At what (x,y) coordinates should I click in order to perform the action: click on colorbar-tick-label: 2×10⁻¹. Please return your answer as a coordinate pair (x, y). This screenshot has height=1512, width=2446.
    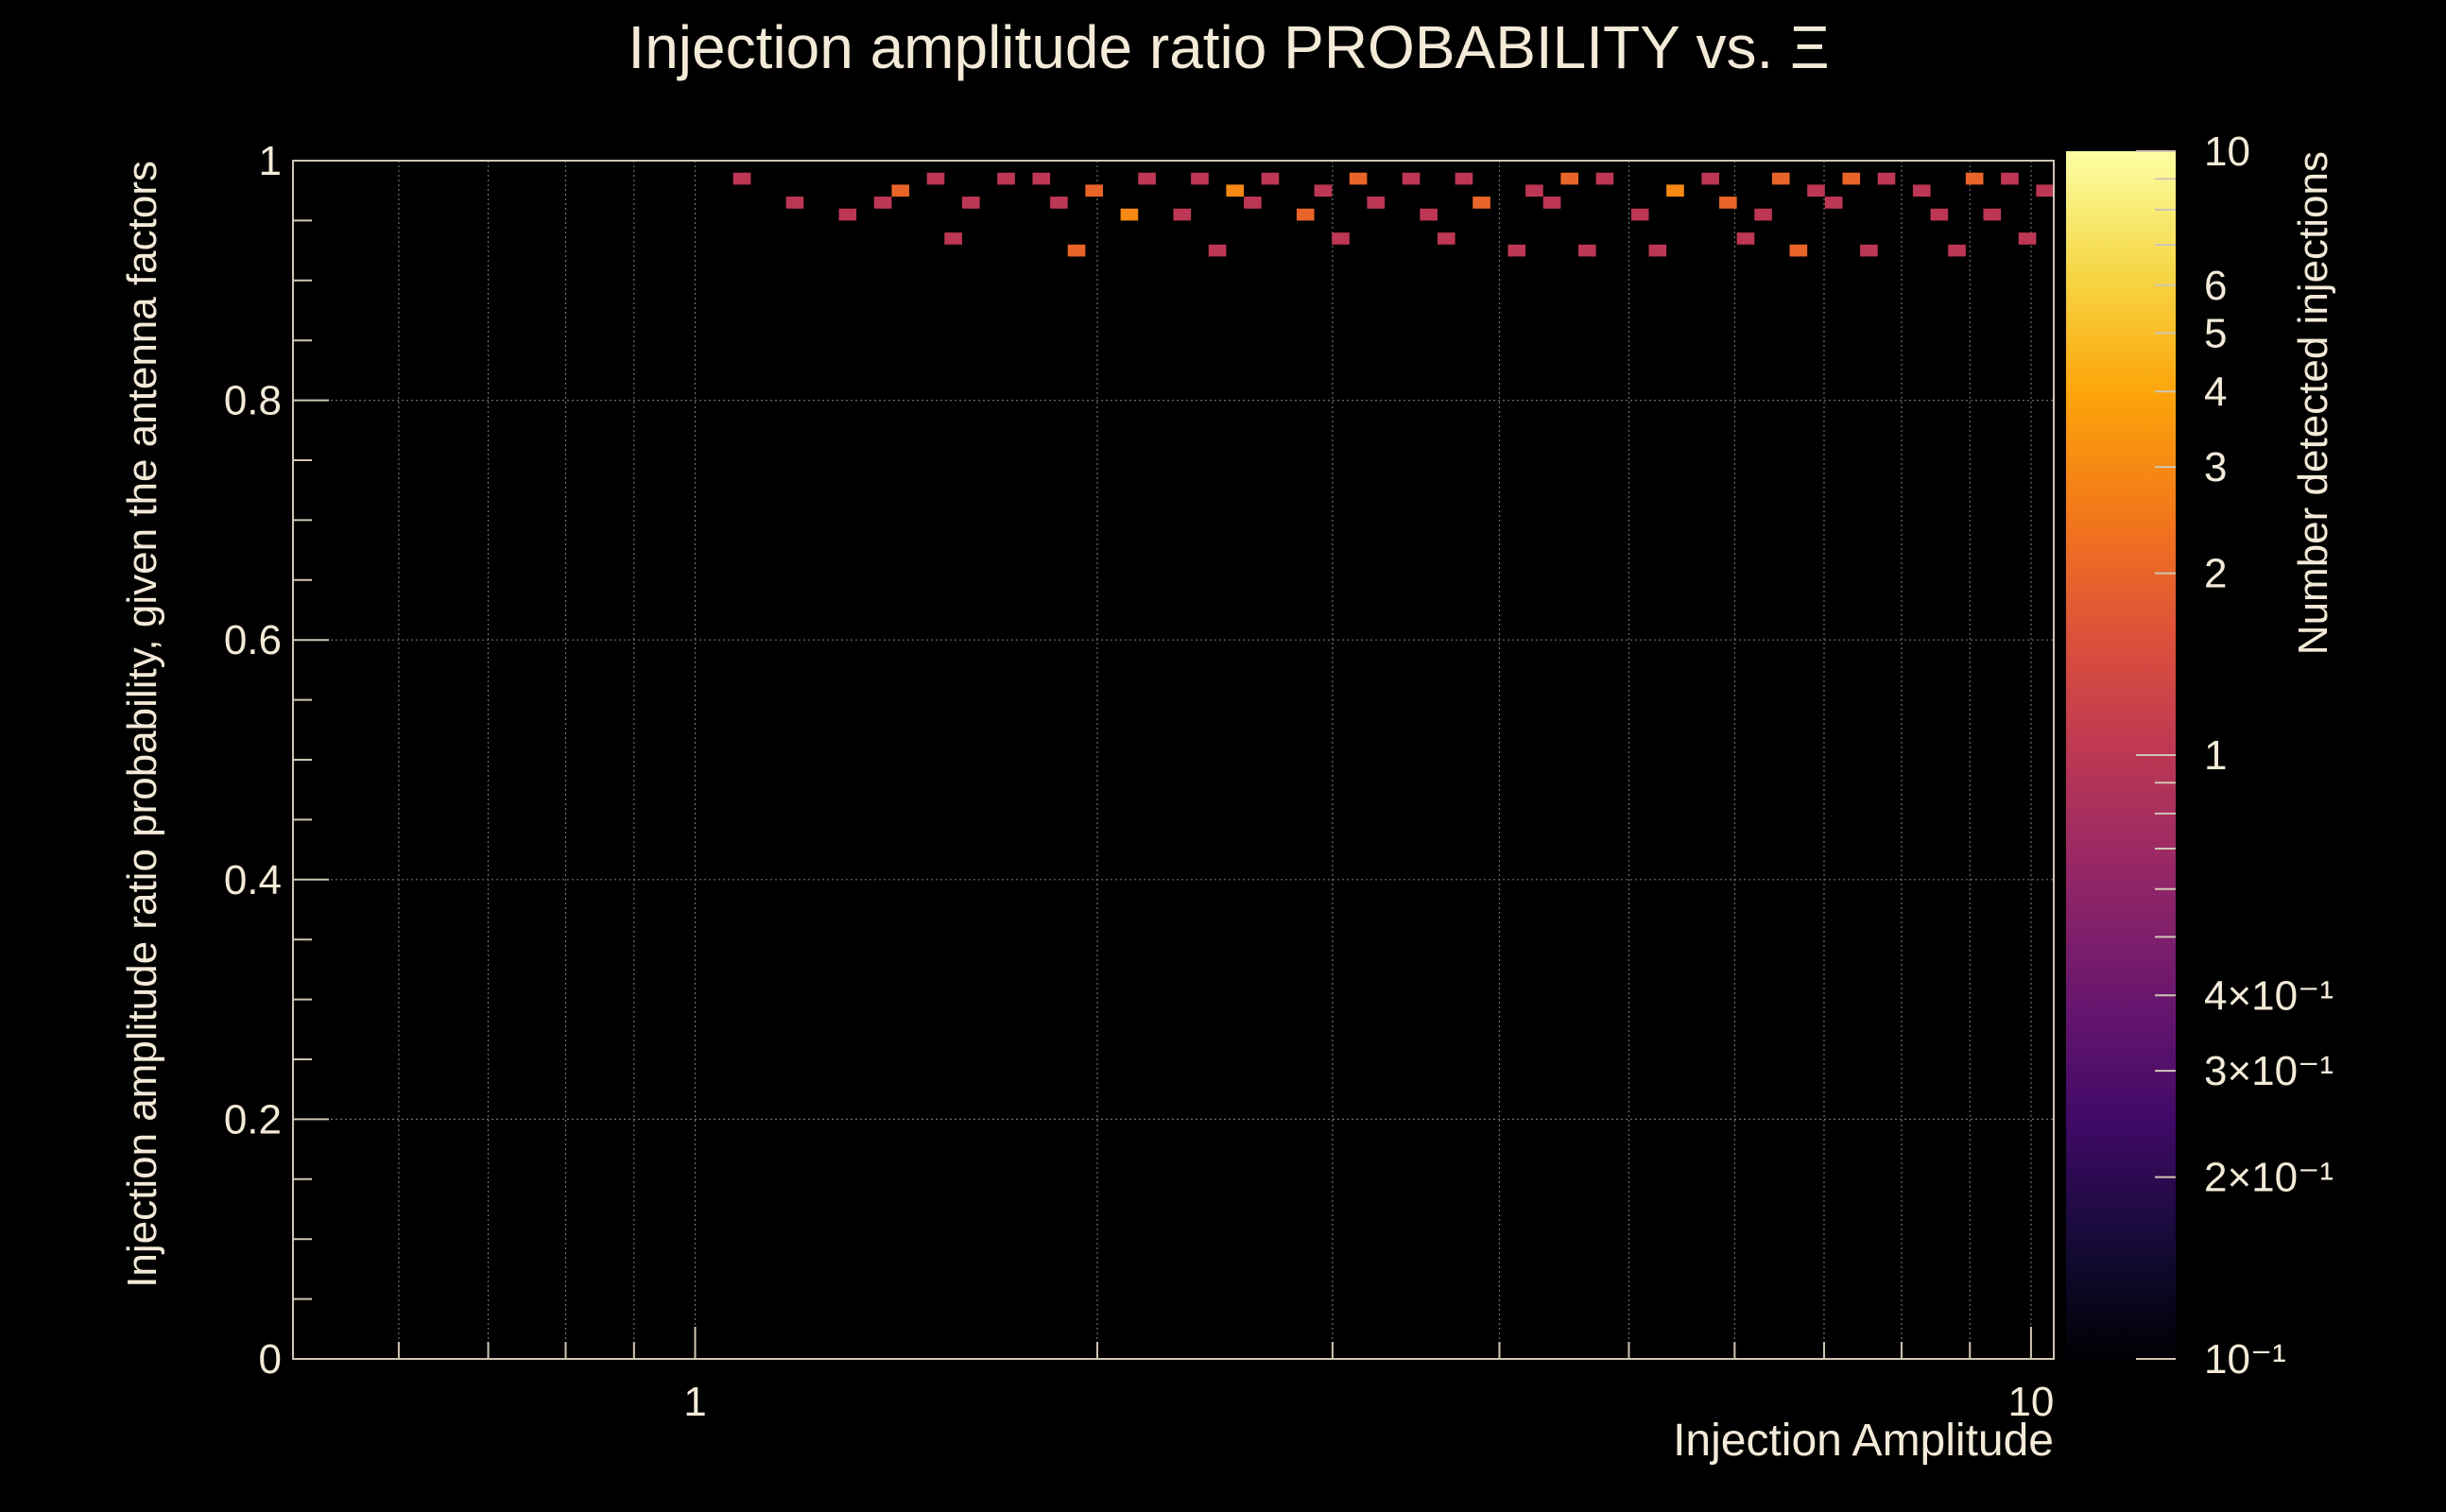
    Looking at the image, I should click on (2269, 1178).